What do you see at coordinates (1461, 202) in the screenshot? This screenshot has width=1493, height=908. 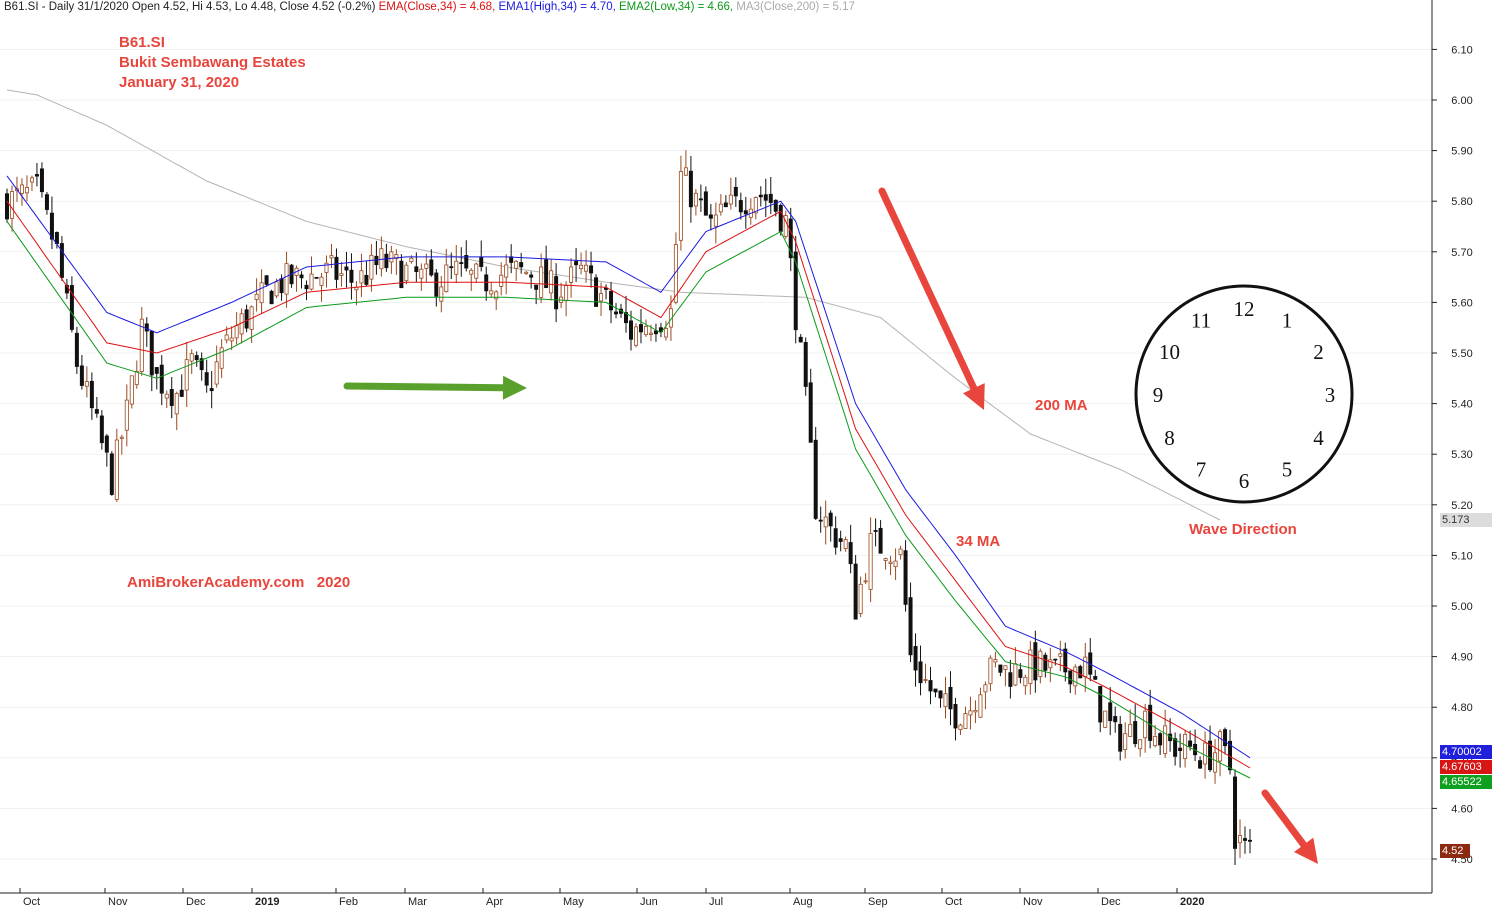 I see `y-tick-label: 5.80` at bounding box center [1461, 202].